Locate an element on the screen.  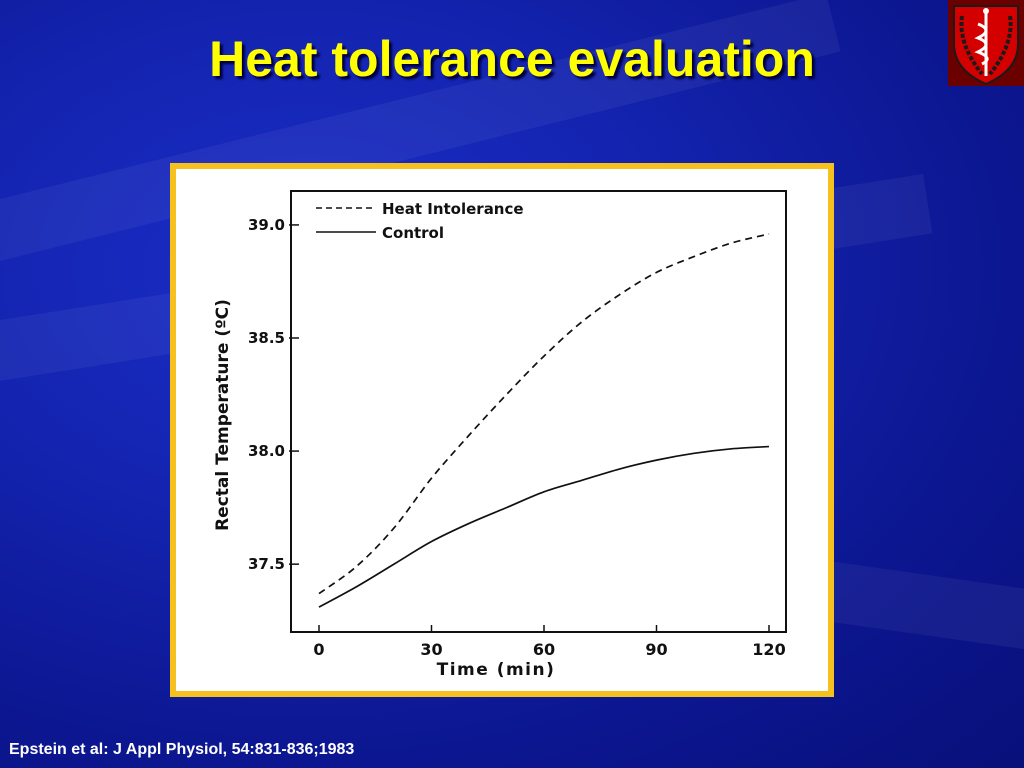
y-tick-label: 38.5 is located at coordinates (266, 338).